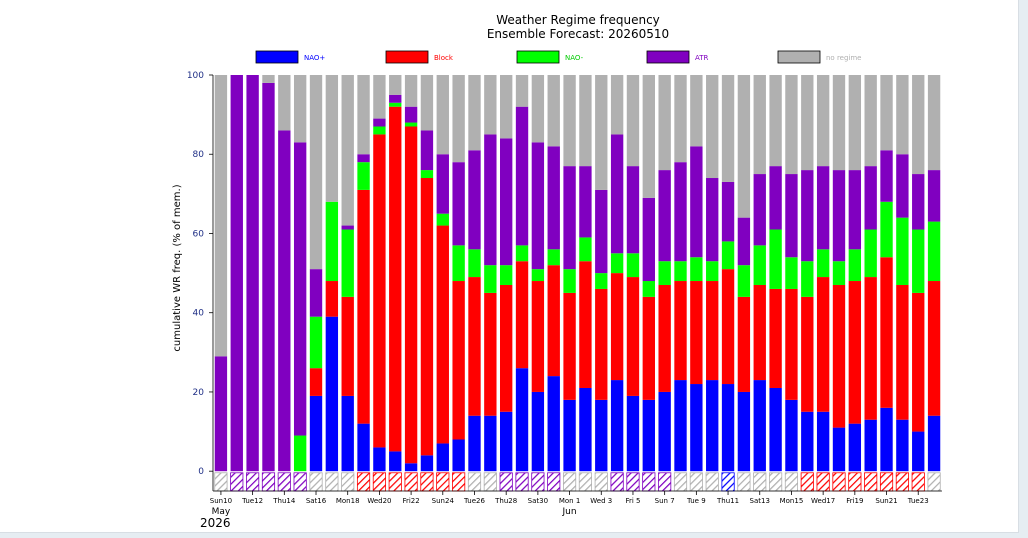  What do you see at coordinates (569, 501) in the screenshot?
I see `x-tick-label-Mon1: Mon 1` at bounding box center [569, 501].